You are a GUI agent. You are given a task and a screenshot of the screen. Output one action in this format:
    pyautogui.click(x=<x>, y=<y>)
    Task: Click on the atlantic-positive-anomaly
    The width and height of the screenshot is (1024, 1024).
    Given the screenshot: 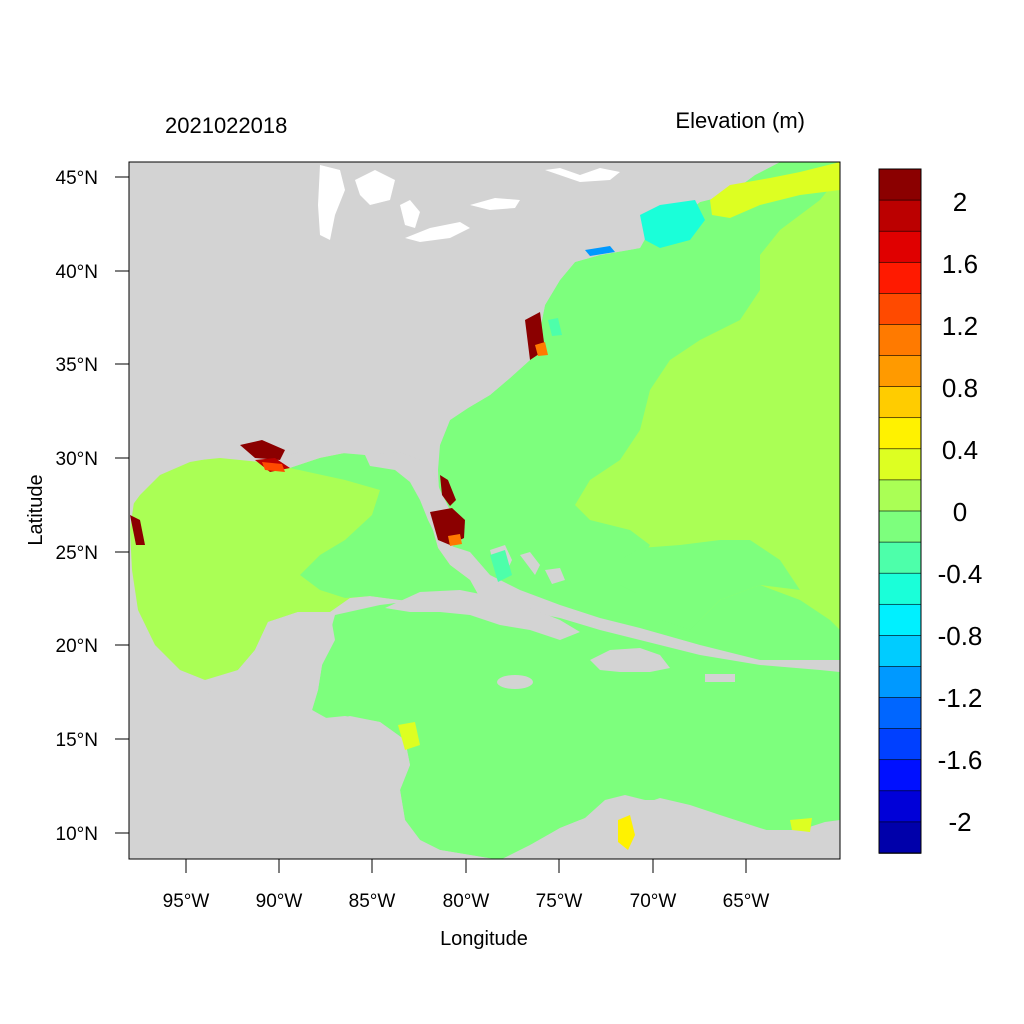 What is the action you would take?
    pyautogui.click(x=707, y=402)
    